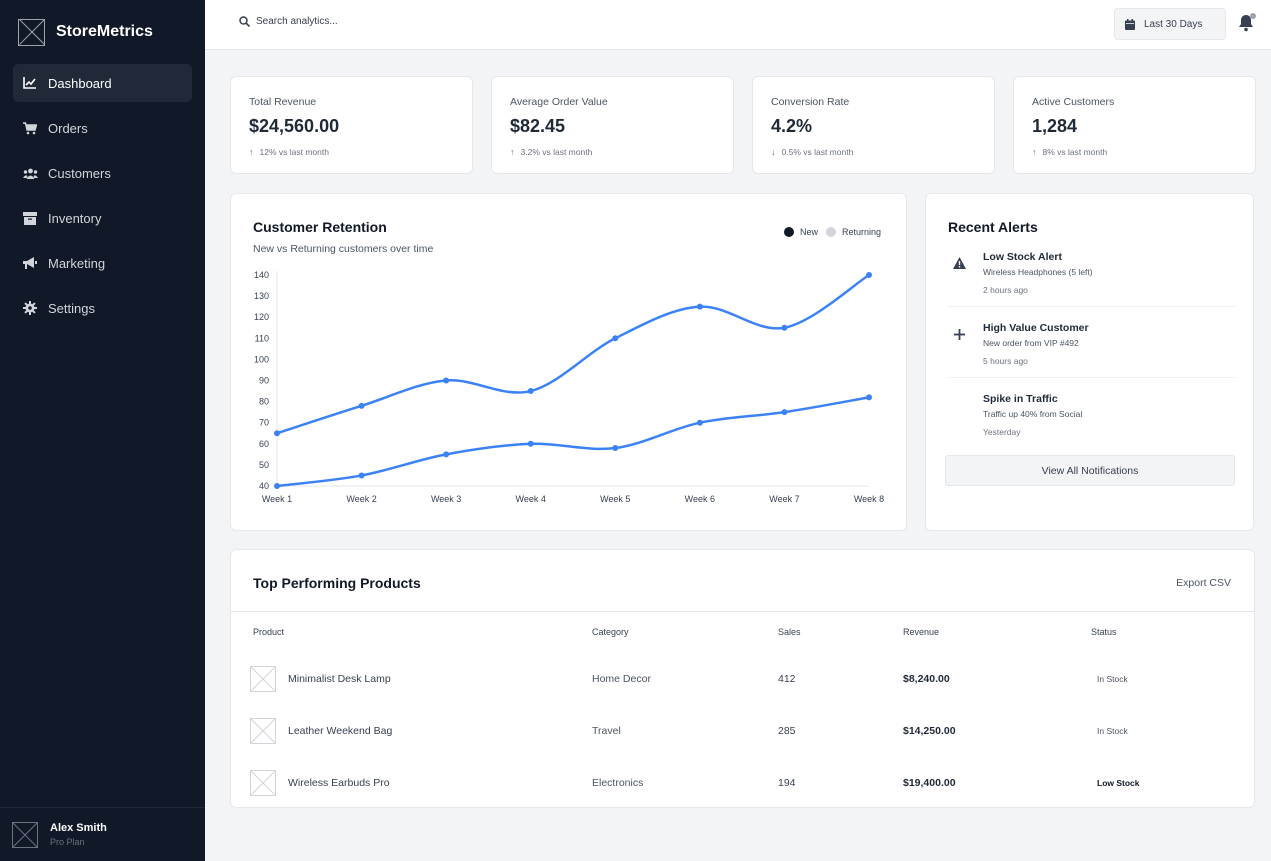  What do you see at coordinates (340, 731) in the screenshot?
I see `product-name: Leather Weekend Bag` at bounding box center [340, 731].